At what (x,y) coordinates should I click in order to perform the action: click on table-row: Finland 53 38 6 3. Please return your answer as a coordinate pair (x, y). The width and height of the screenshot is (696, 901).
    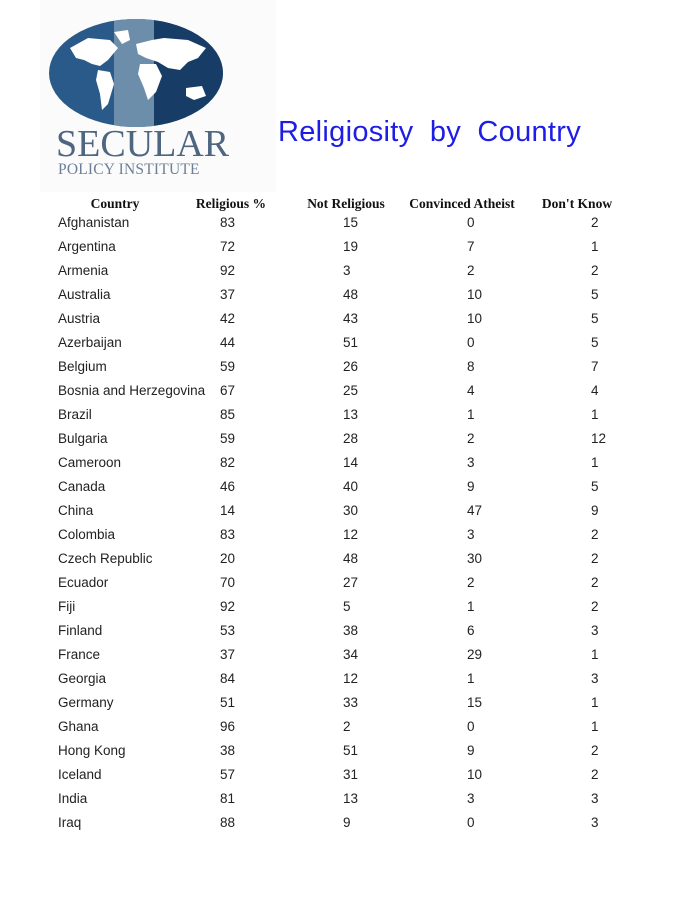
    Looking at the image, I should click on (348, 635).